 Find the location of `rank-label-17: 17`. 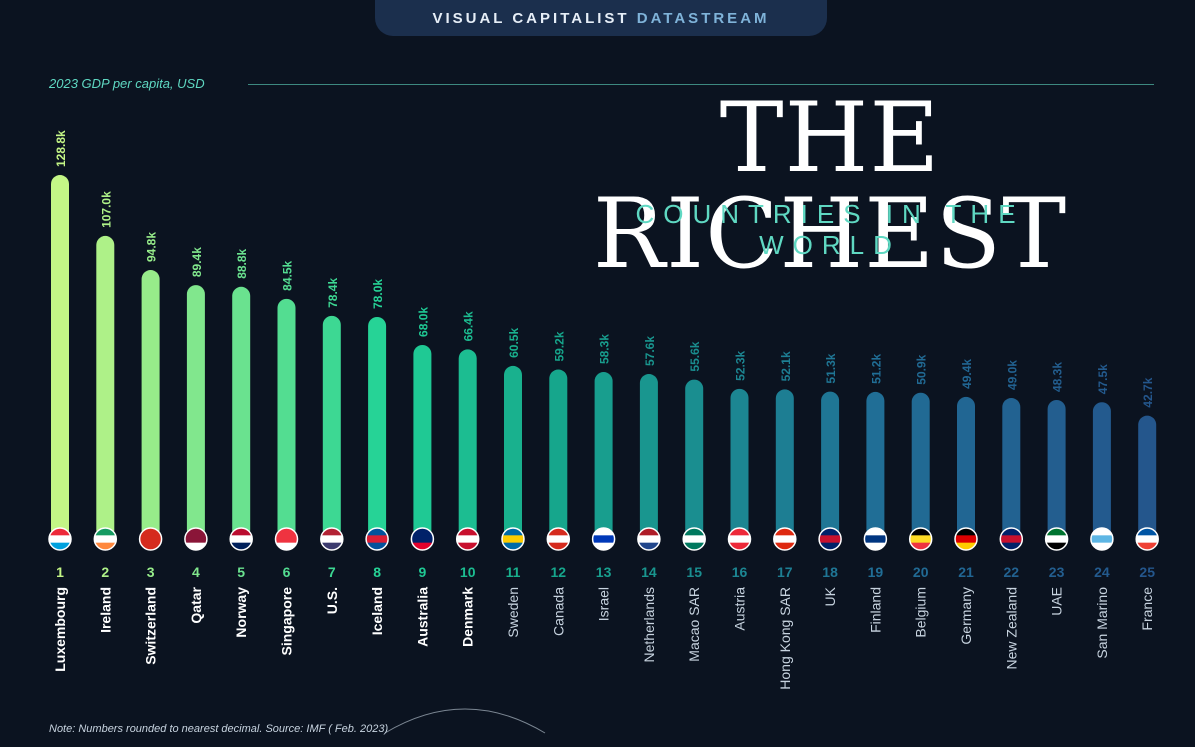

rank-label-17: 17 is located at coordinates (785, 572).